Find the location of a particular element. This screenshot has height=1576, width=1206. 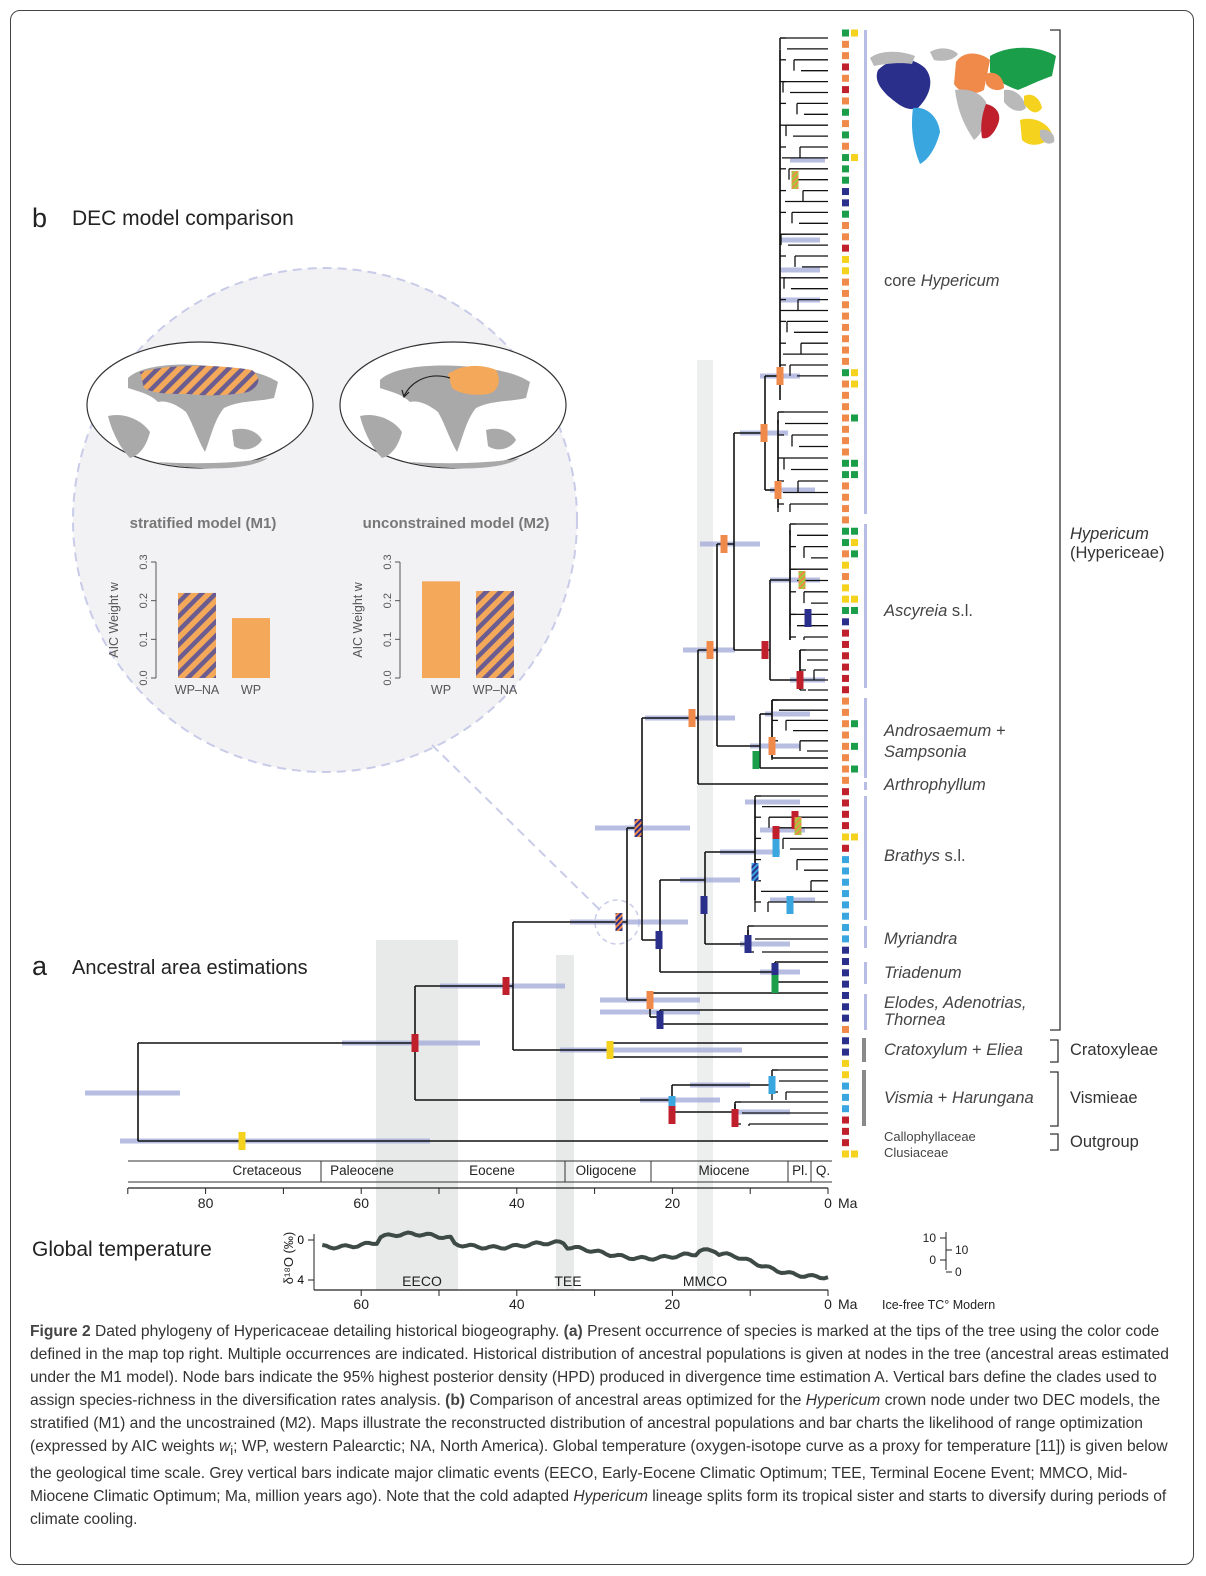

temp-tick-label: 40 is located at coordinates (517, 1304).